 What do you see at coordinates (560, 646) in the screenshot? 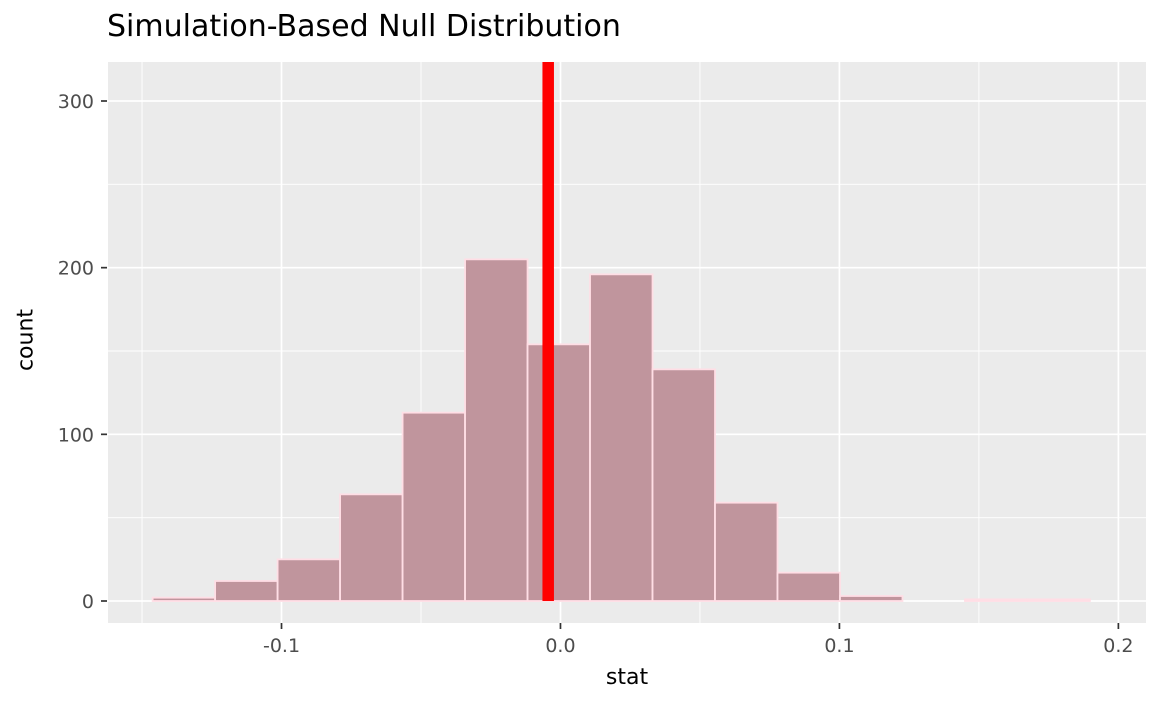
I see `x-tick-label: 0.0` at bounding box center [560, 646].